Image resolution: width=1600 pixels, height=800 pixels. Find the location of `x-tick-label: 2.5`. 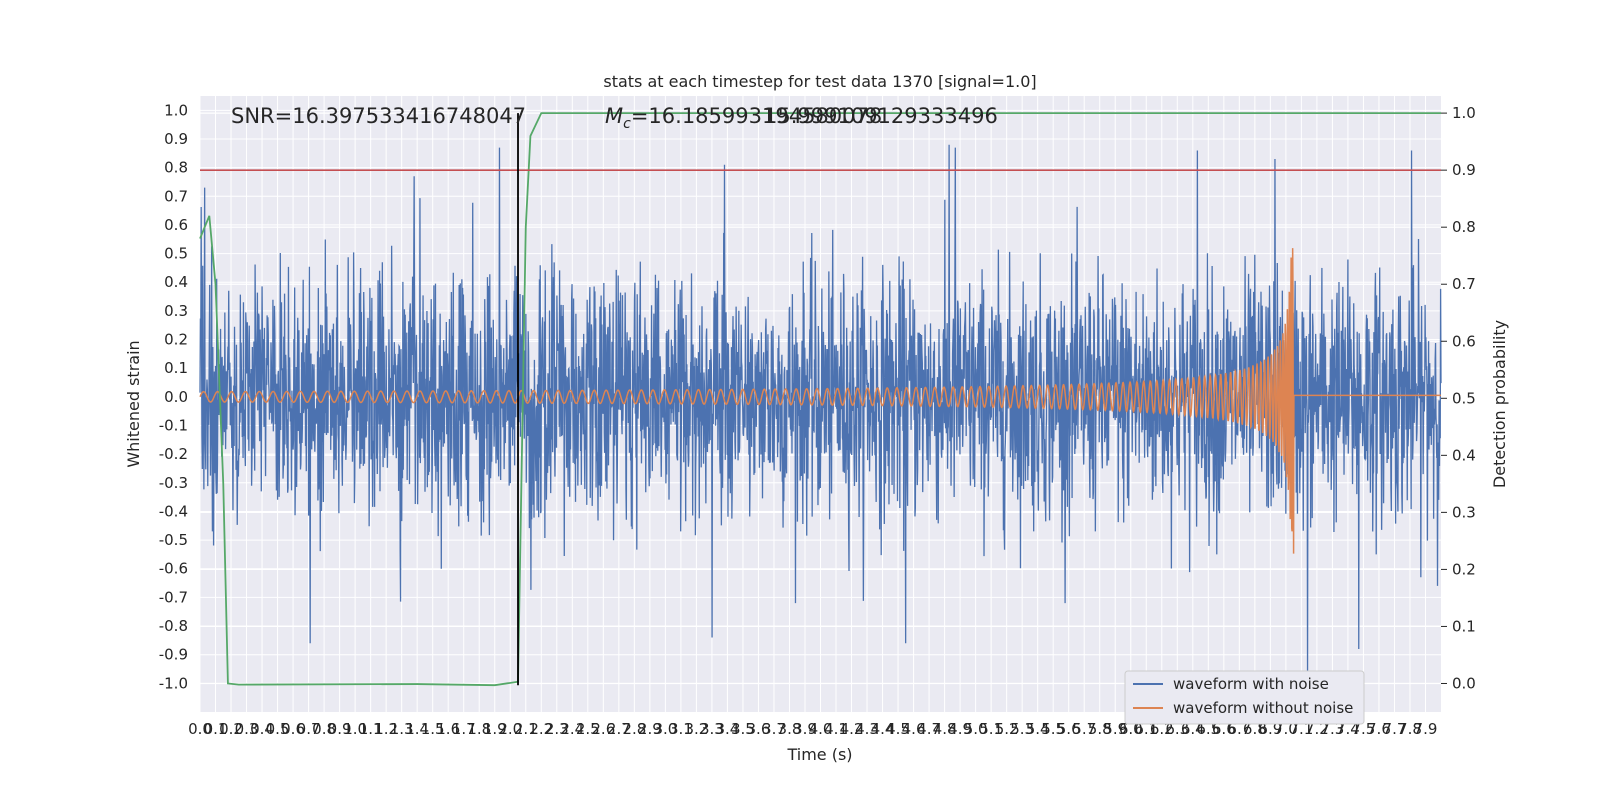

x-tick-label: 2.5 is located at coordinates (588, 729).